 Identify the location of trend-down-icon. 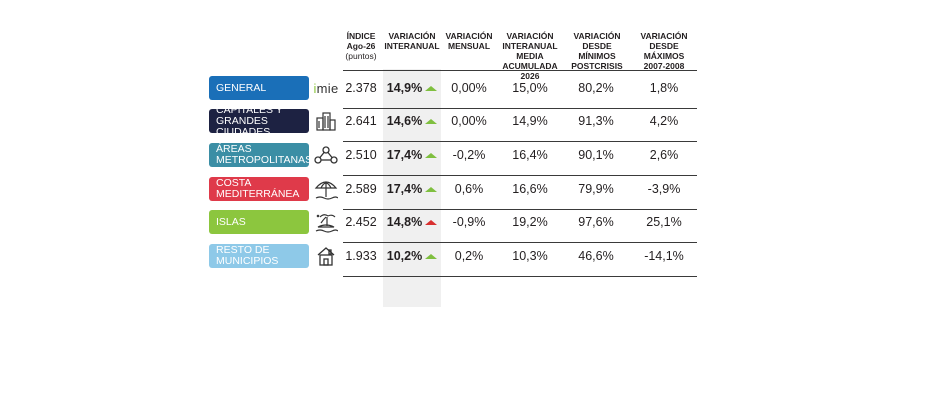
(431, 223).